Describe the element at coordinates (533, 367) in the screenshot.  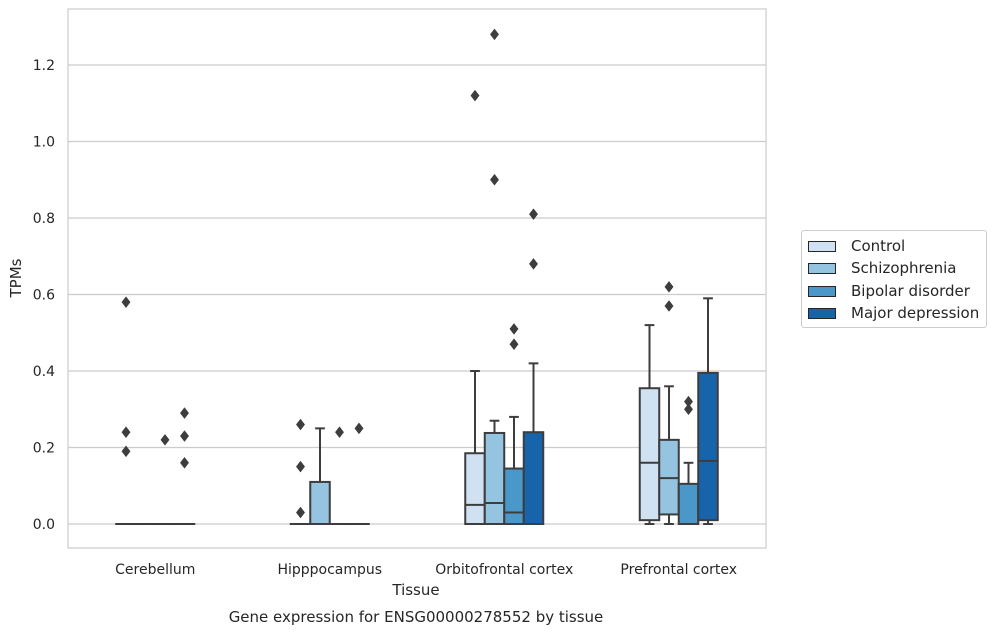
I see `box-major-depression-orbitofrontal-cortex` at that location.